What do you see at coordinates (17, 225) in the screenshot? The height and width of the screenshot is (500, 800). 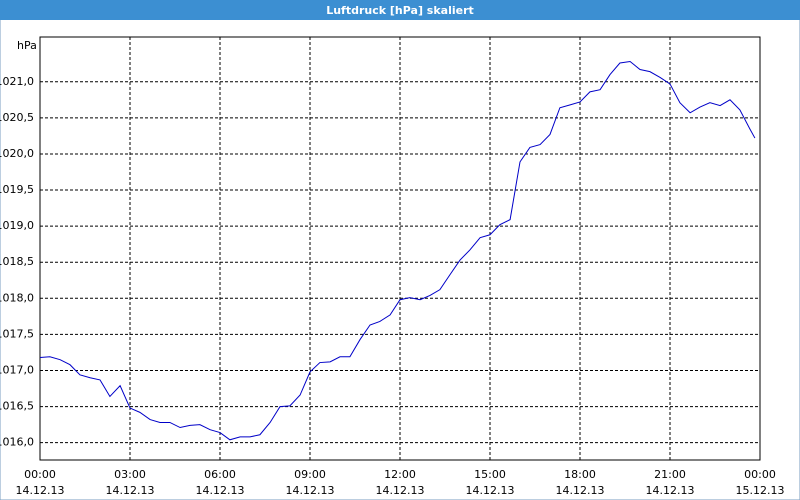 I see `y-tick-label: 1019,0` at bounding box center [17, 225].